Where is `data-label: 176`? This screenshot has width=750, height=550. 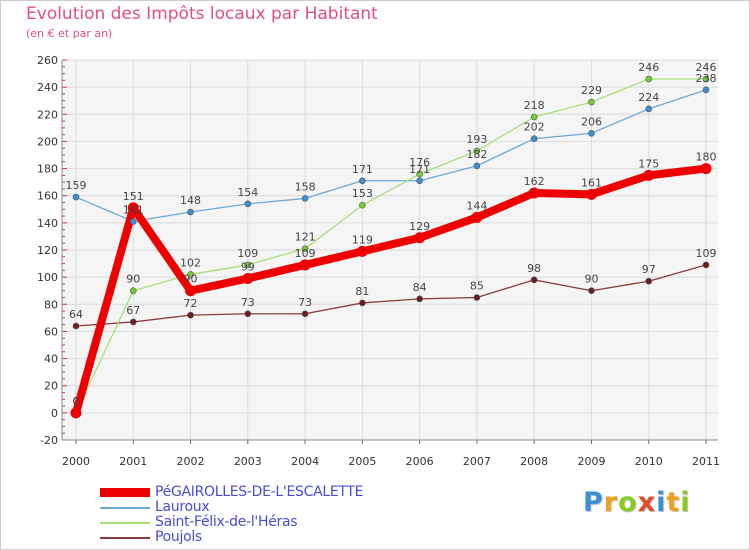 data-label: 176 is located at coordinates (419, 162).